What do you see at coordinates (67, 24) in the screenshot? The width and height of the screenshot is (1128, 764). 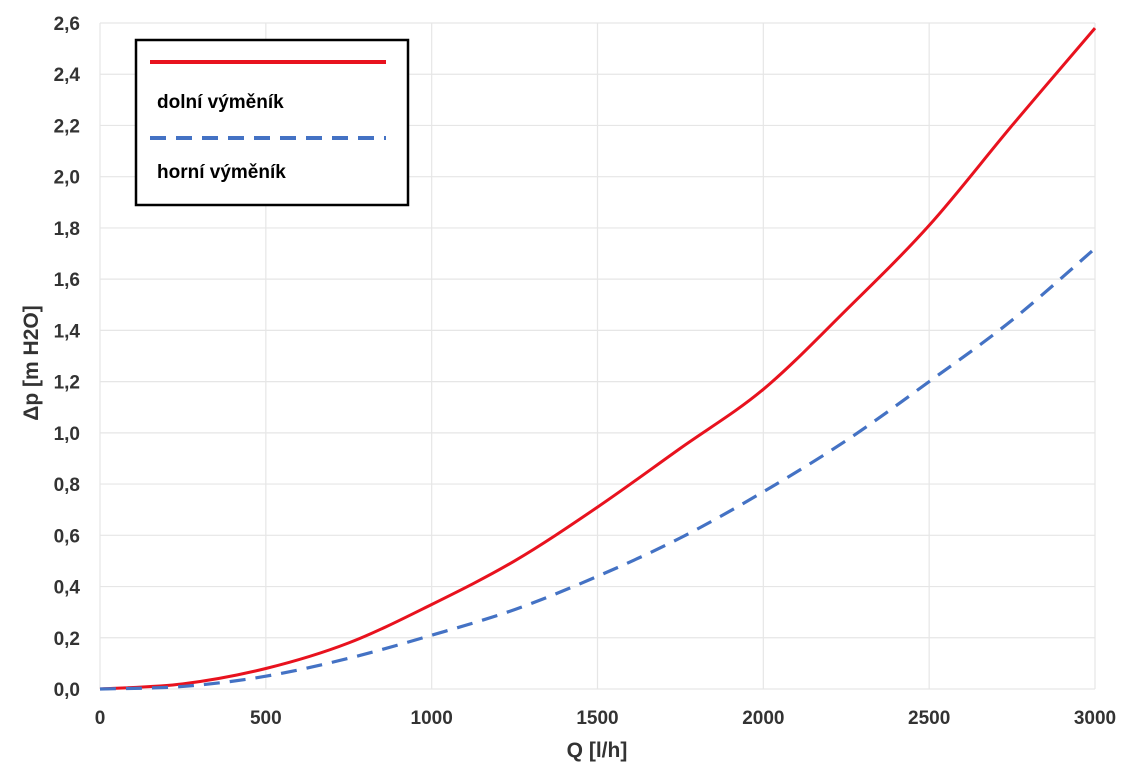 I see `y-tick-label: 2,6` at bounding box center [67, 24].